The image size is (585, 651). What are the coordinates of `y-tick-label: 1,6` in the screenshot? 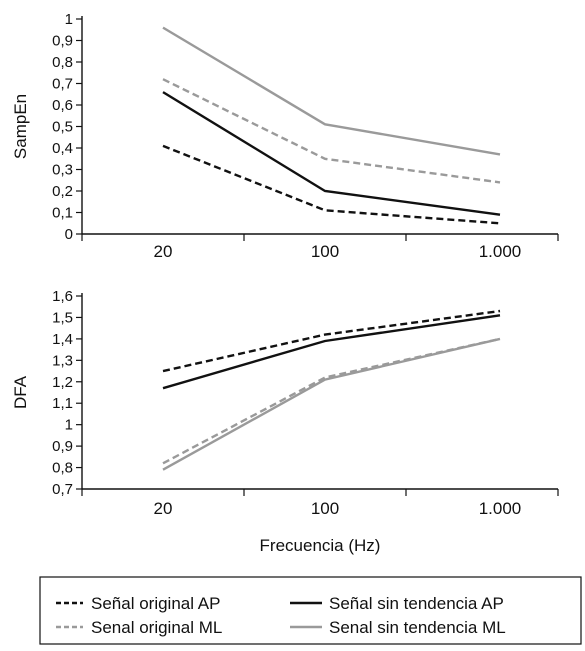 It's located at (62, 296).